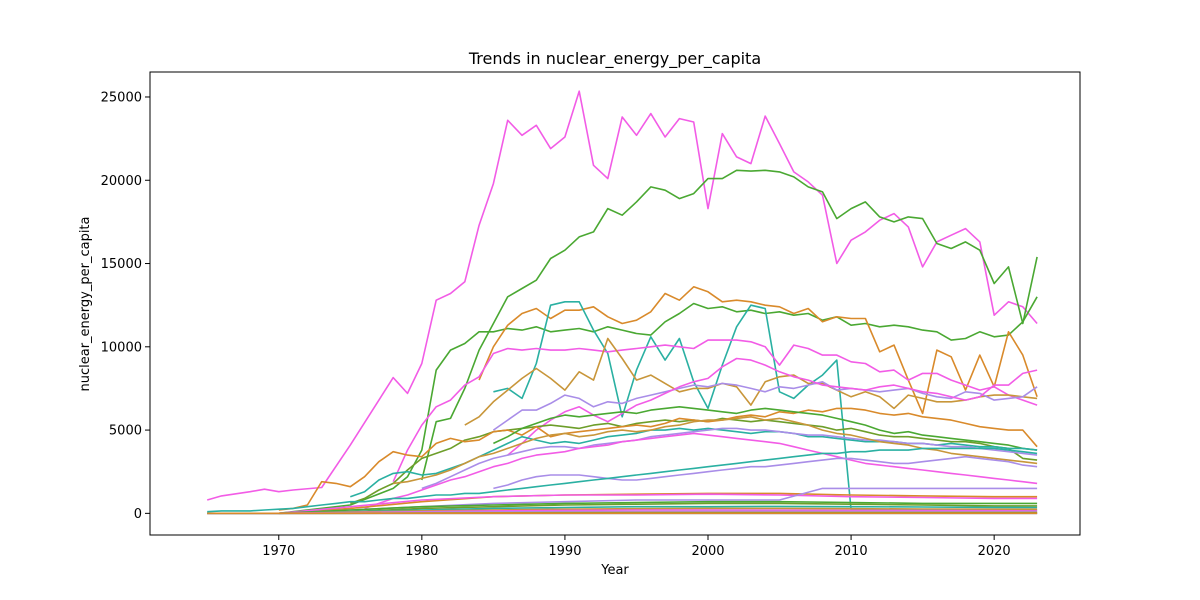 This screenshot has height=600, width=1200. What do you see at coordinates (121, 347) in the screenshot?
I see `y-tick-label: 10000` at bounding box center [121, 347].